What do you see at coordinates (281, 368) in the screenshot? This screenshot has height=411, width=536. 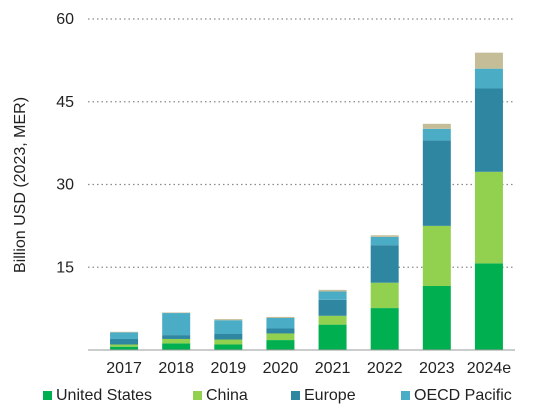 I see `x-tick-label: 2020` at bounding box center [281, 368].